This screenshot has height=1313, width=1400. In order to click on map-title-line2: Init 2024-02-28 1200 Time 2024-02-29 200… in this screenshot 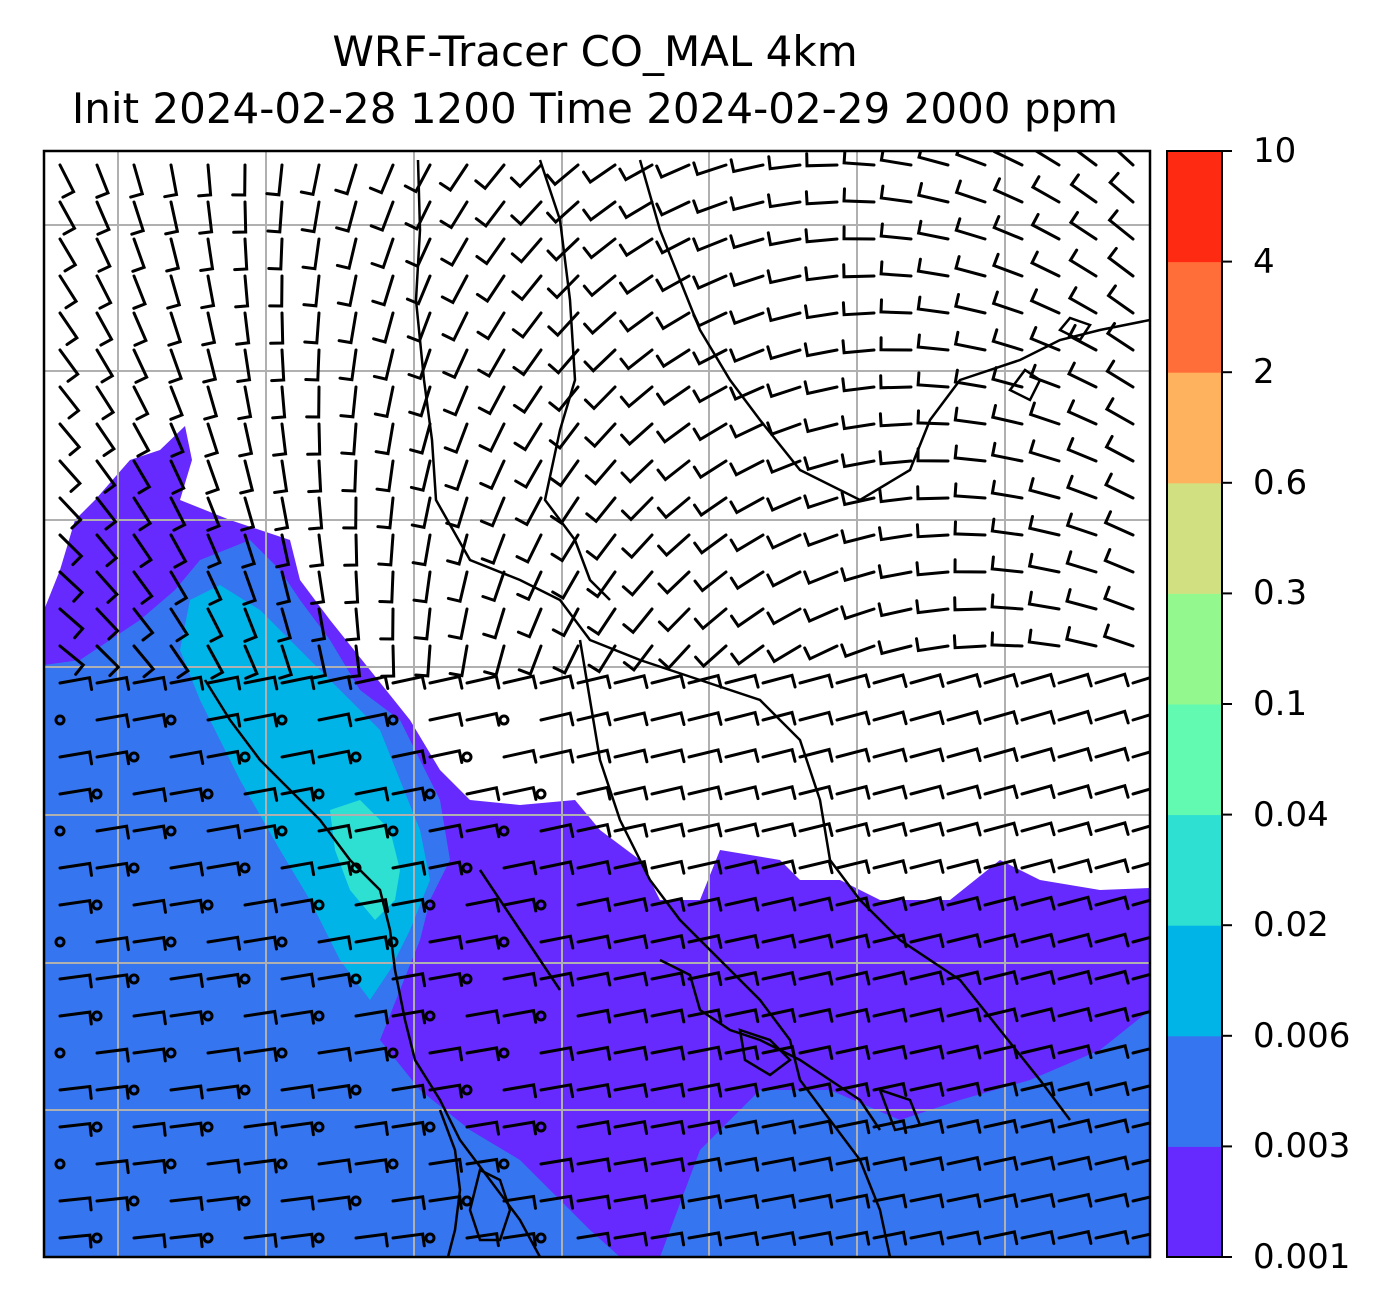, I will do `click(595, 108)`.